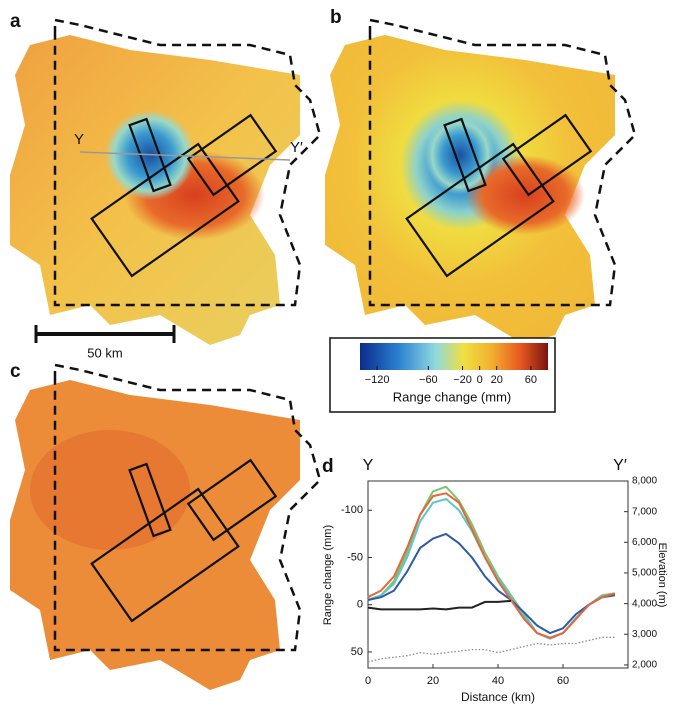 This screenshot has width=678, height=706. Describe the element at coordinates (644, 511) in the screenshot. I see `y2-tick-label: 7,000` at that location.